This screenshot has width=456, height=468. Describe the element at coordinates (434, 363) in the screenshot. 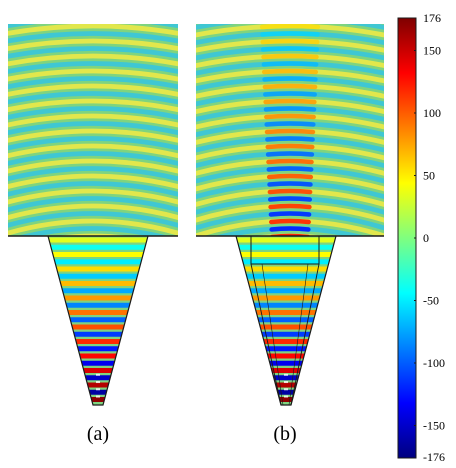

I see `colorbar-tick-label: -100` at that location.